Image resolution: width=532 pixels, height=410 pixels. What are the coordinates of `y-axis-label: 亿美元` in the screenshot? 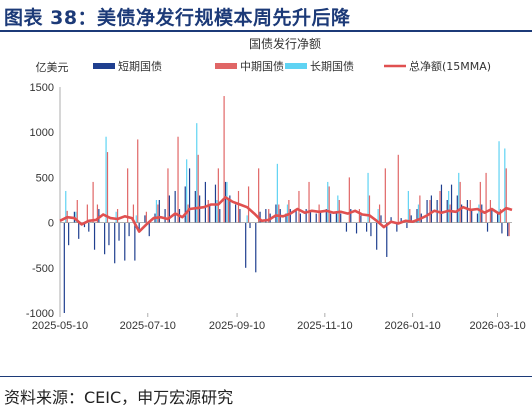 It's located at (52, 67).